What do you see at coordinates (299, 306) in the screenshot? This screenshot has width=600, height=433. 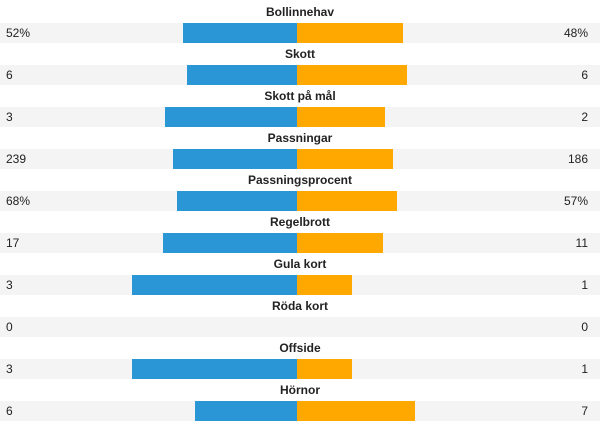 I see `stat-label: Röda kort` at bounding box center [299, 306].